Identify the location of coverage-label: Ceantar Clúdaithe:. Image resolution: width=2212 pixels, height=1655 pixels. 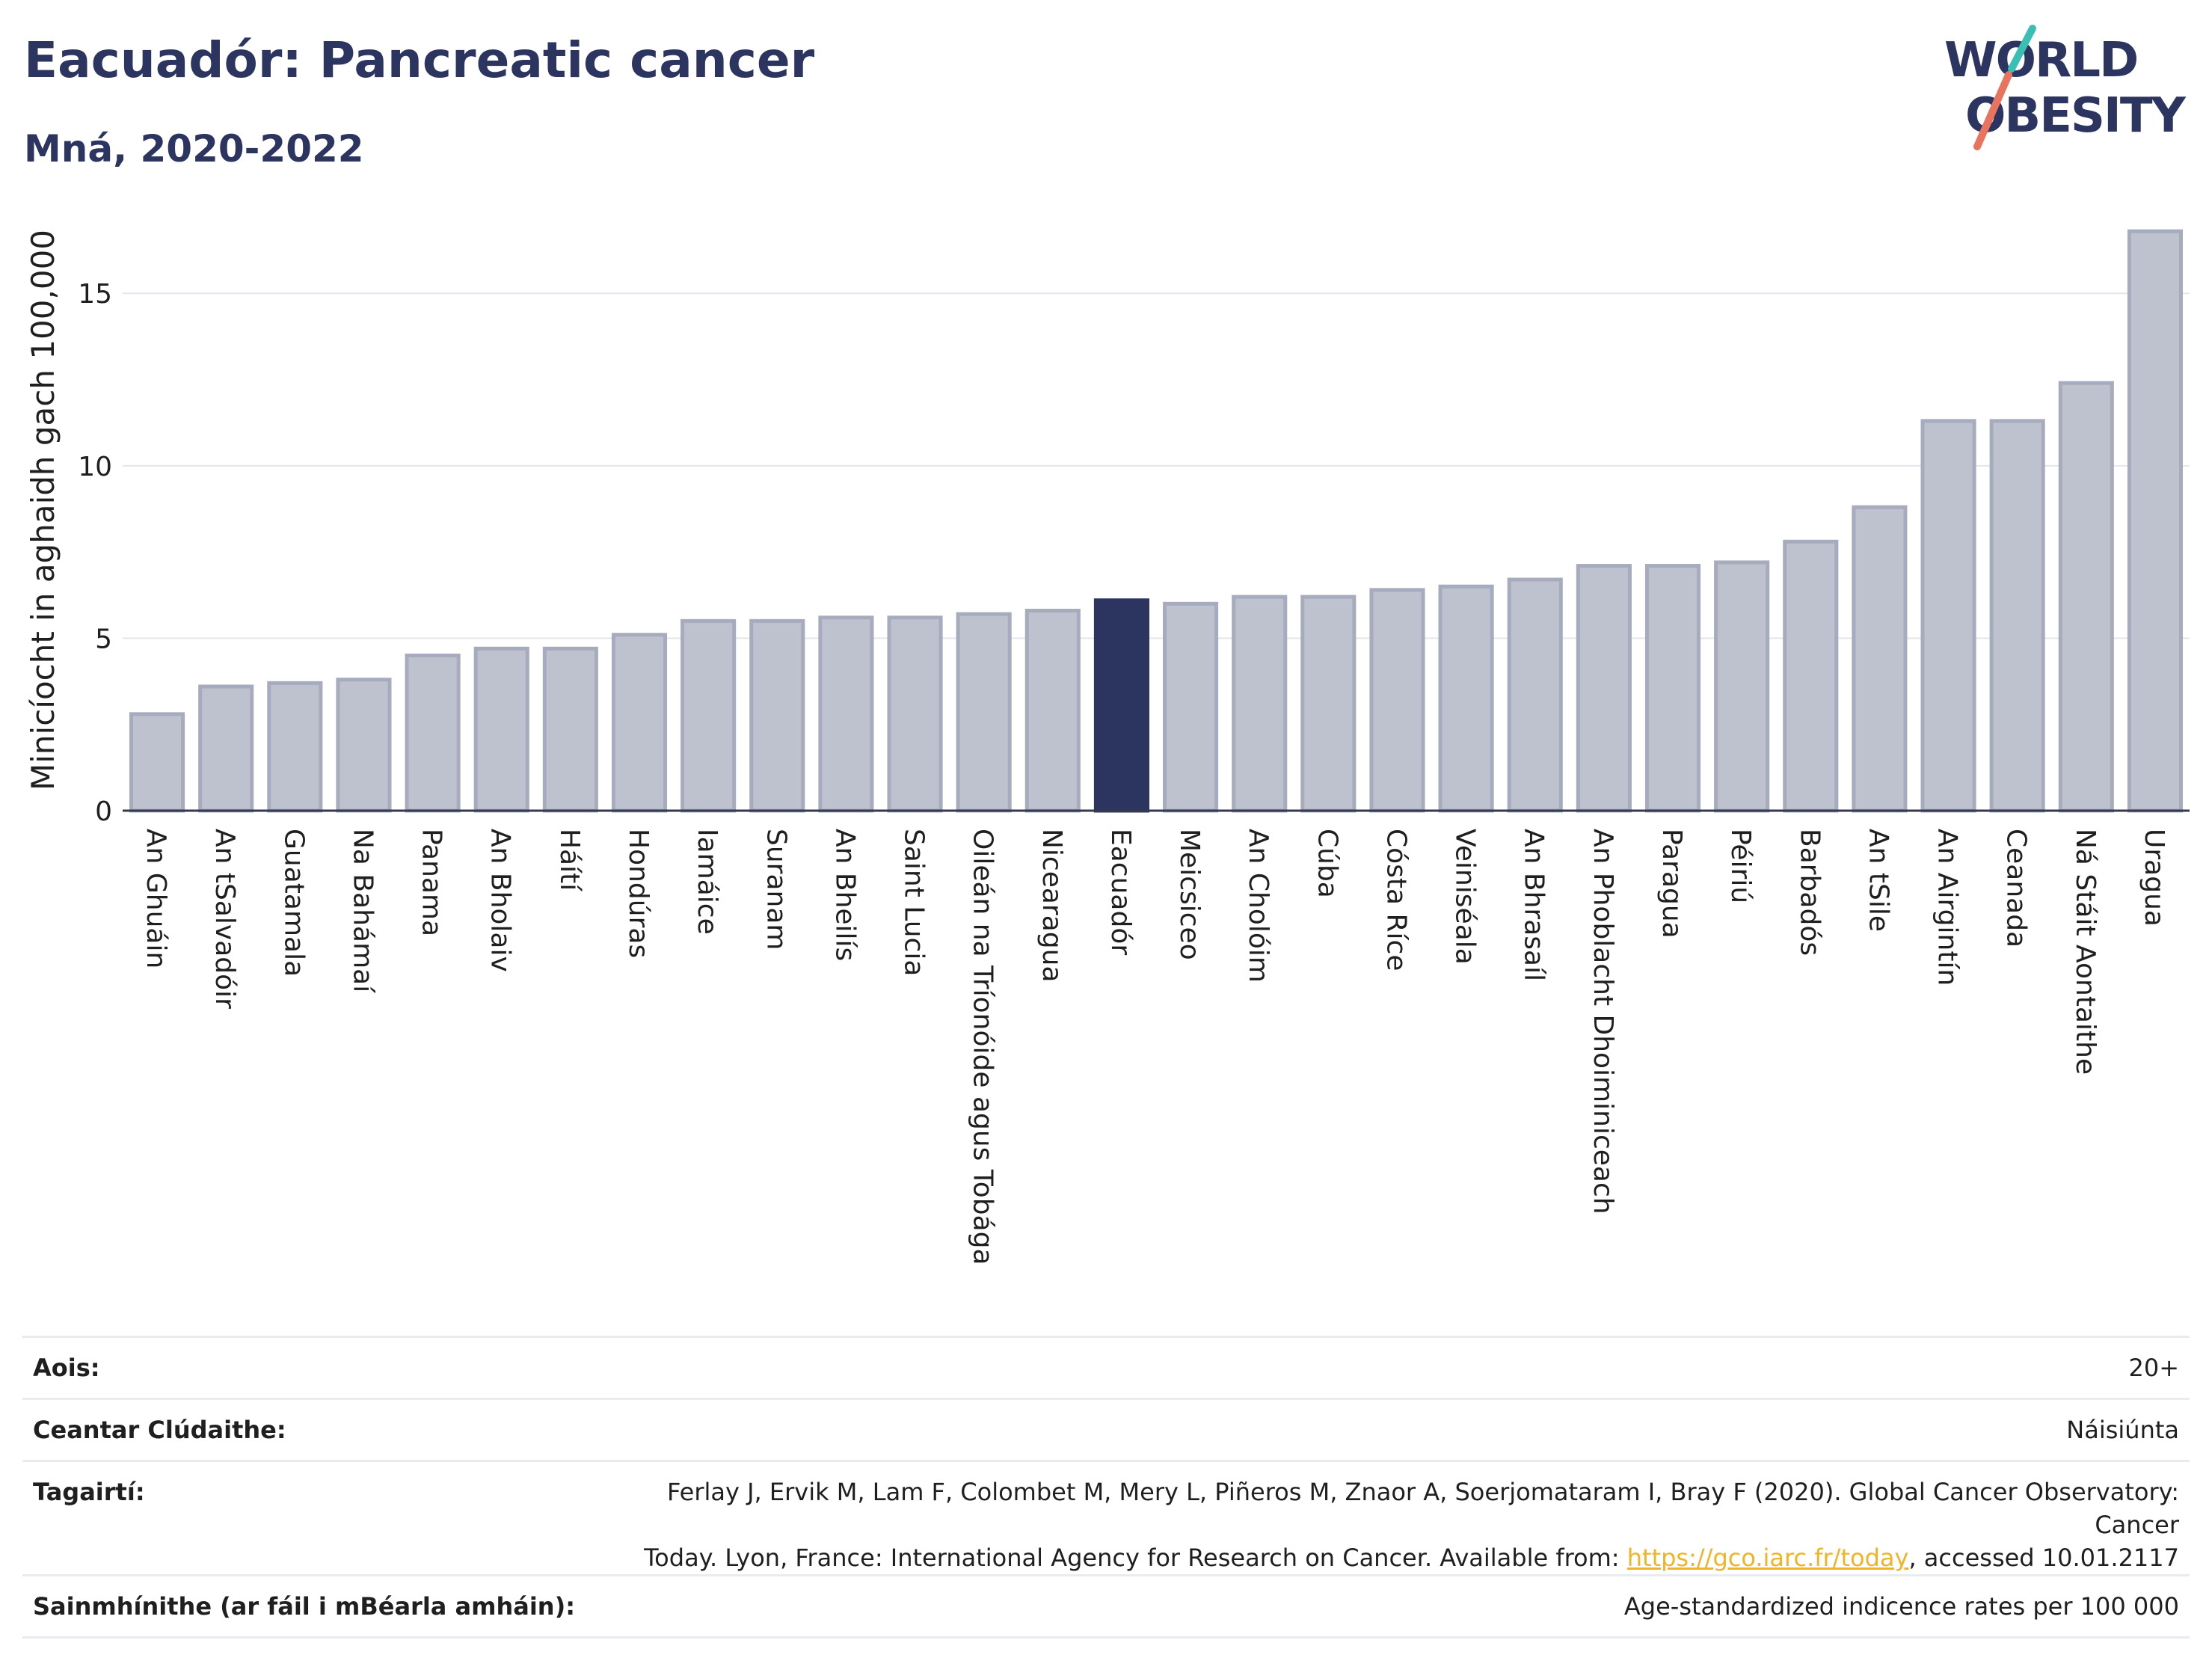
(304, 1430).